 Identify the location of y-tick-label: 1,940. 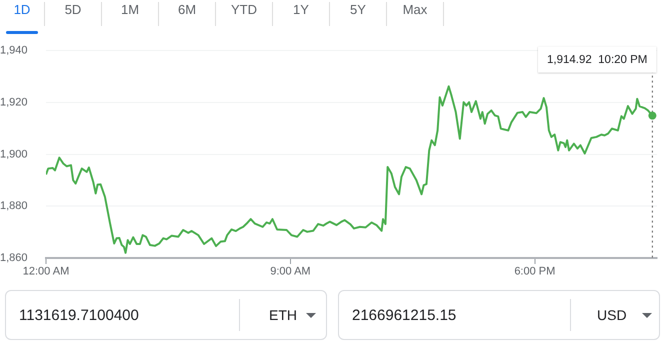
(14, 50).